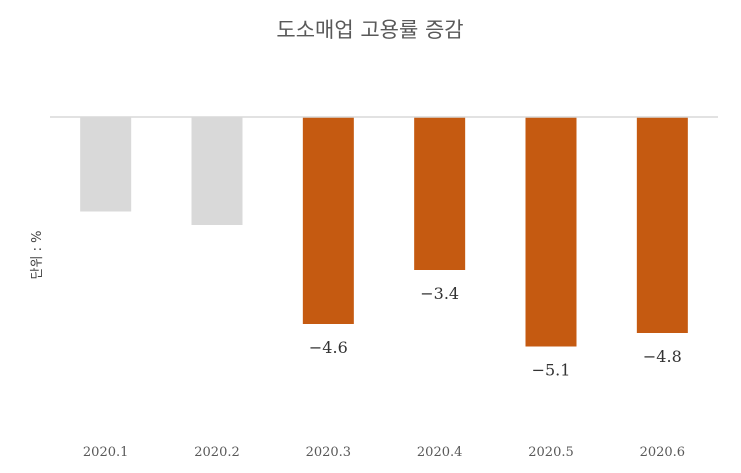 This screenshot has width=741, height=473. Describe the element at coordinates (439, 293) in the screenshot. I see `data-label-2020.4: −3.4` at that location.